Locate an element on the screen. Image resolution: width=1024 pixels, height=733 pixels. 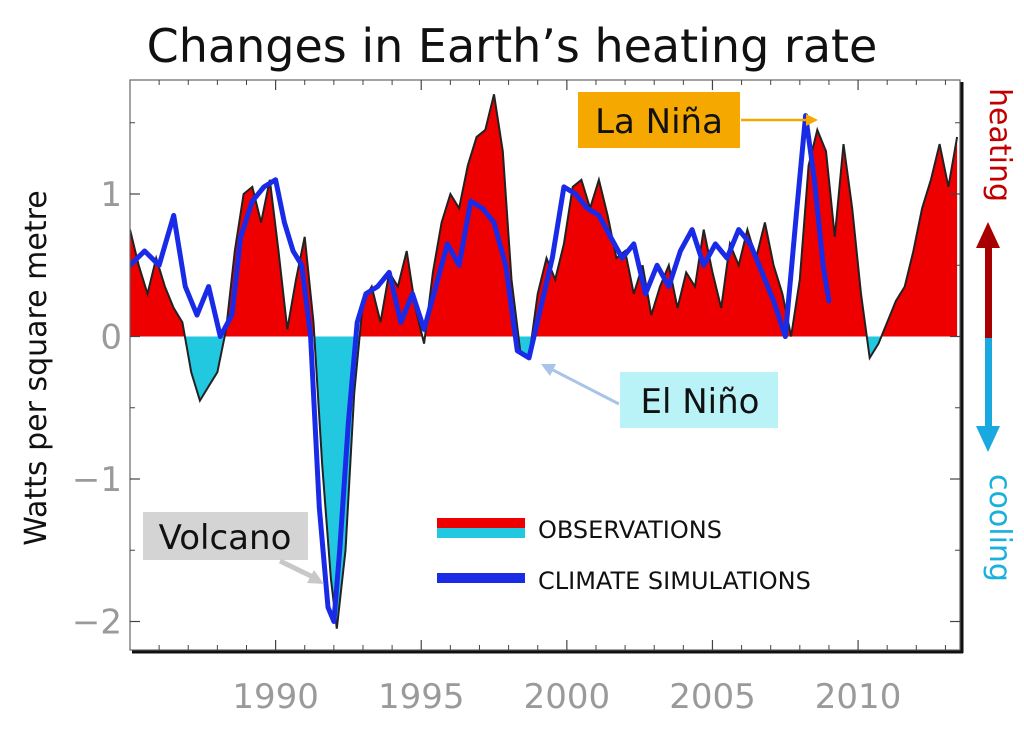
y-tick-label: −1 is located at coordinates (97, 480).